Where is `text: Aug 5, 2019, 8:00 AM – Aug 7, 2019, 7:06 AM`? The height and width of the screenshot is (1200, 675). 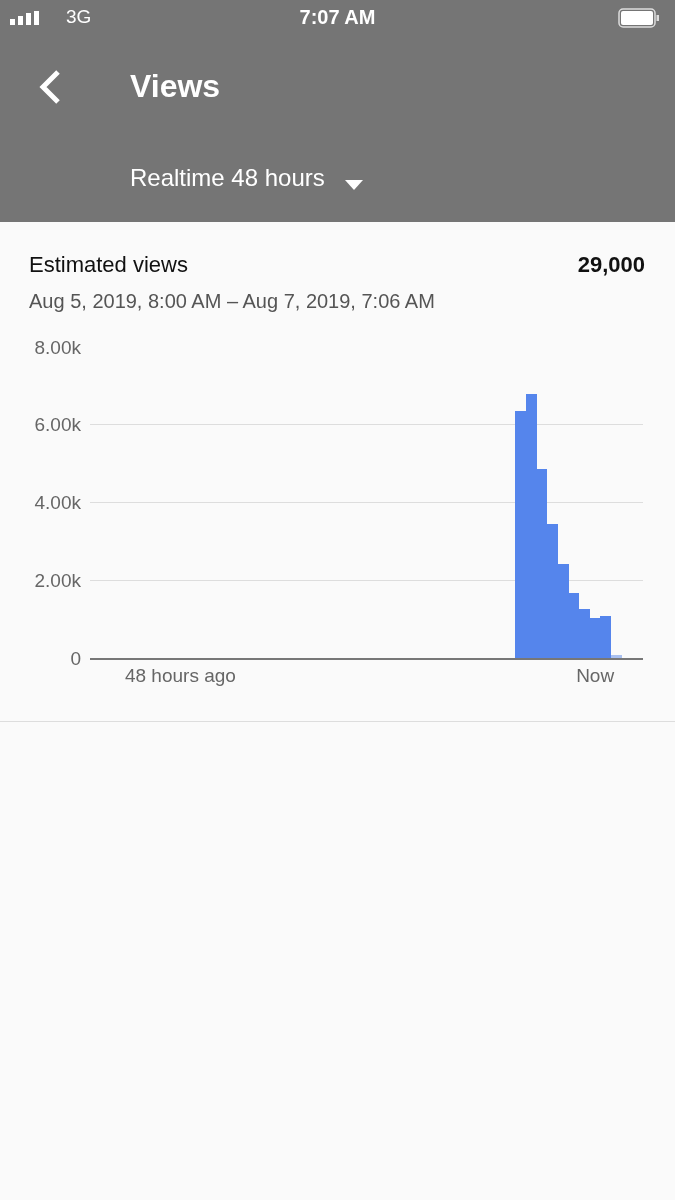 text: Aug 5, 2019, 8:00 AM – Aug 7, 2019, 7:06 AM is located at coordinates (232, 301).